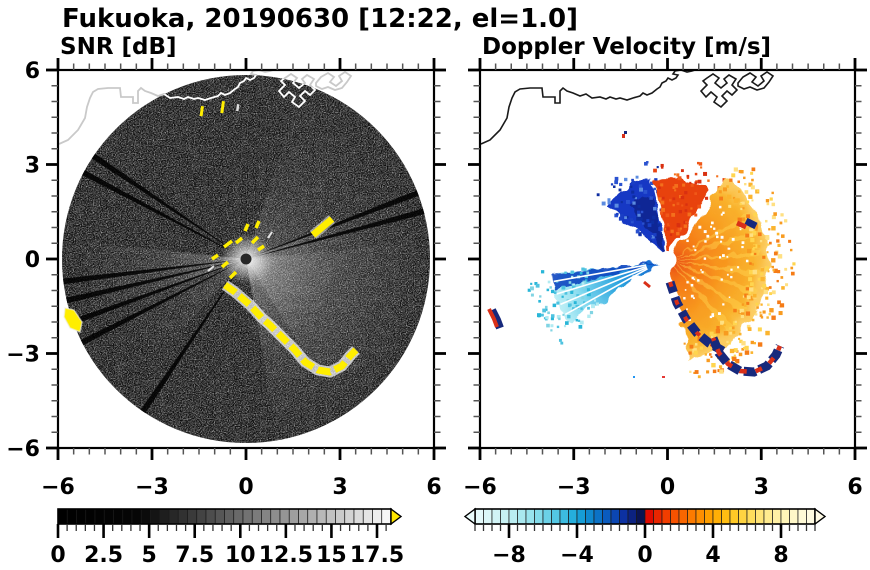  What do you see at coordinates (331, 555) in the screenshot?
I see `colorbar-tick-label: 15` at bounding box center [331, 555].